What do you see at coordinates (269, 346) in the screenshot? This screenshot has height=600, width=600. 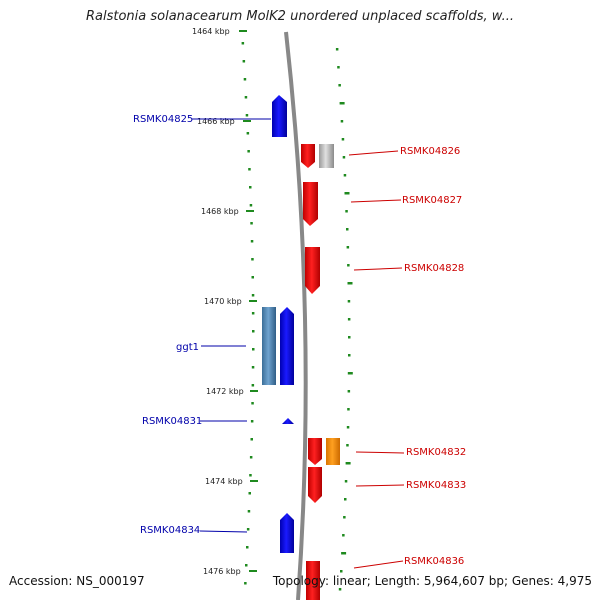 I see `gene-ggt1-partner` at bounding box center [269, 346].